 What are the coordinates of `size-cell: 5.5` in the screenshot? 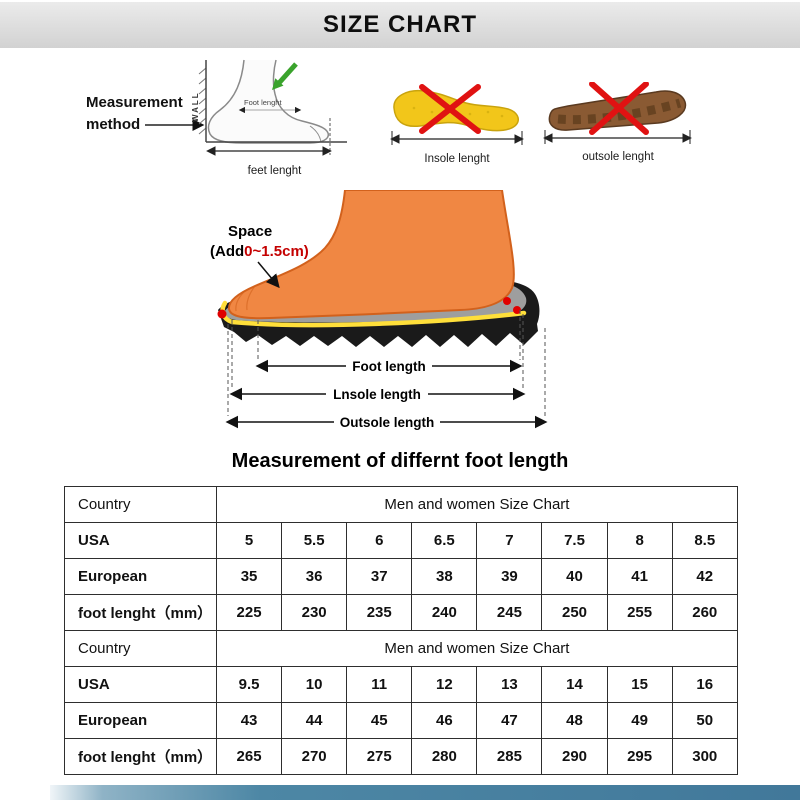 It's located at (314, 540).